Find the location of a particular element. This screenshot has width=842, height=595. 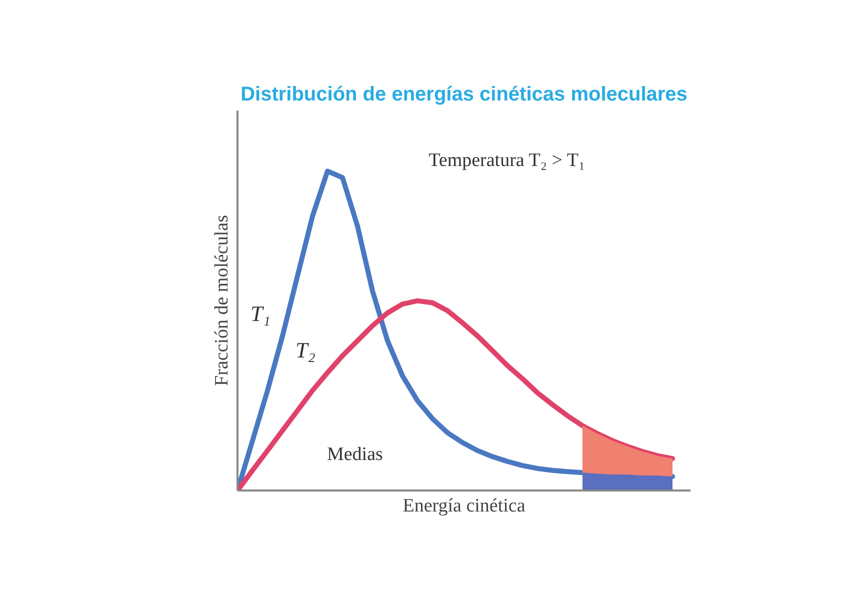

series-label: T₁ is located at coordinates (260, 313).